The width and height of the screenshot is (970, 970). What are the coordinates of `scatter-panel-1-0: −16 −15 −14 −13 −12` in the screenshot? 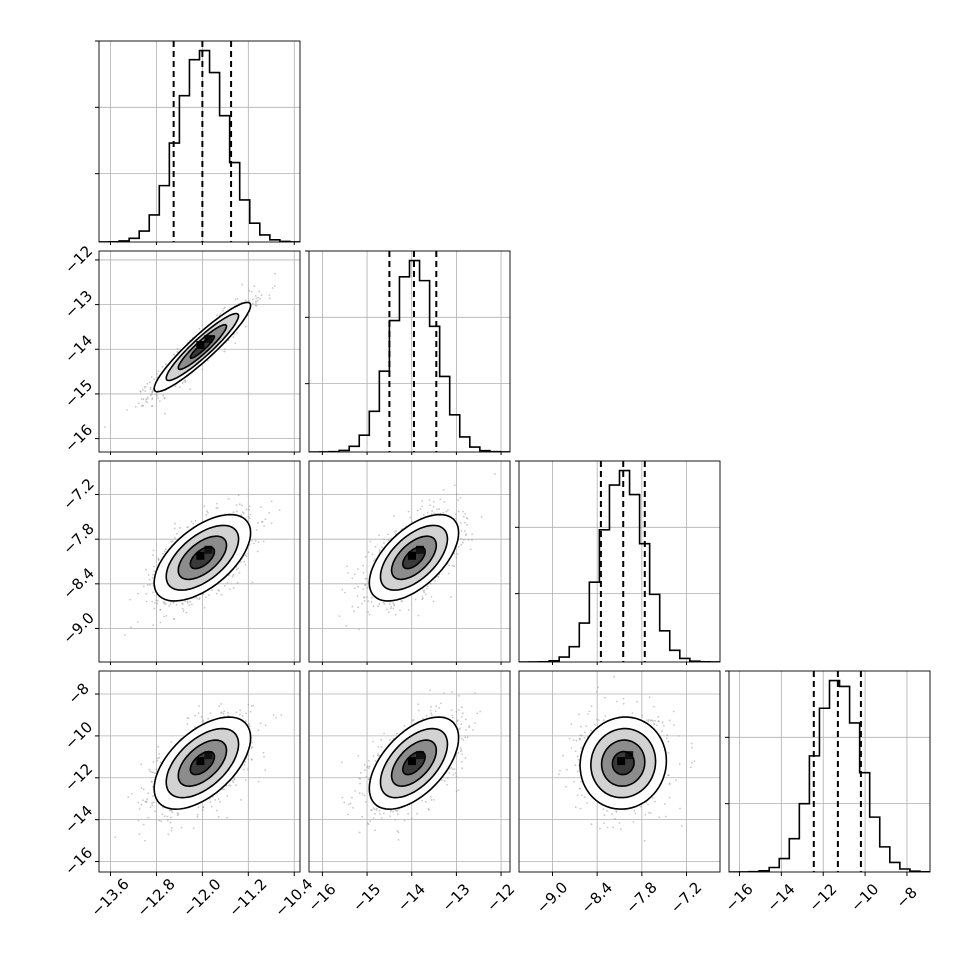 It's located at (181, 349).